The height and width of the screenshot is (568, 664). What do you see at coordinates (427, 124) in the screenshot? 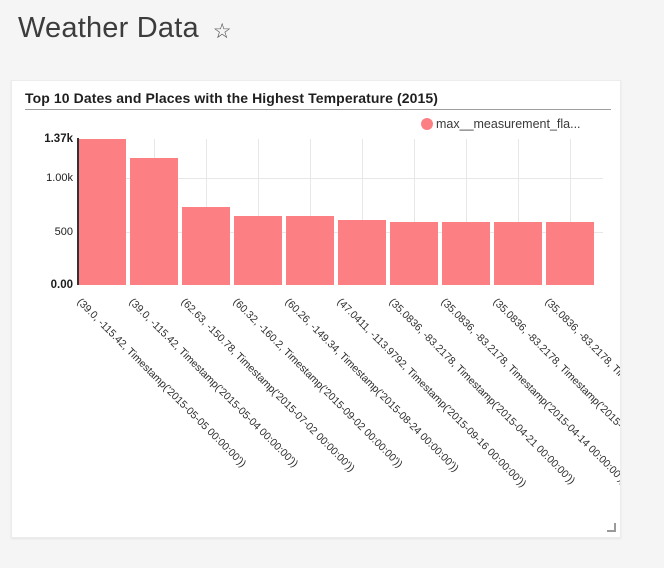
I see `legend-dot-icon` at bounding box center [427, 124].